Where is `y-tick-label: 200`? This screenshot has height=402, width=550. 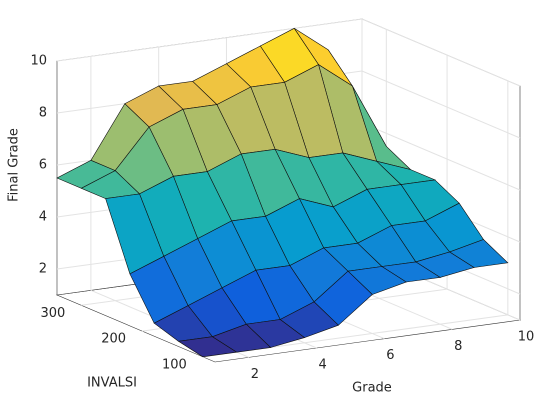
y-tick-label: 200 is located at coordinates (113, 339).